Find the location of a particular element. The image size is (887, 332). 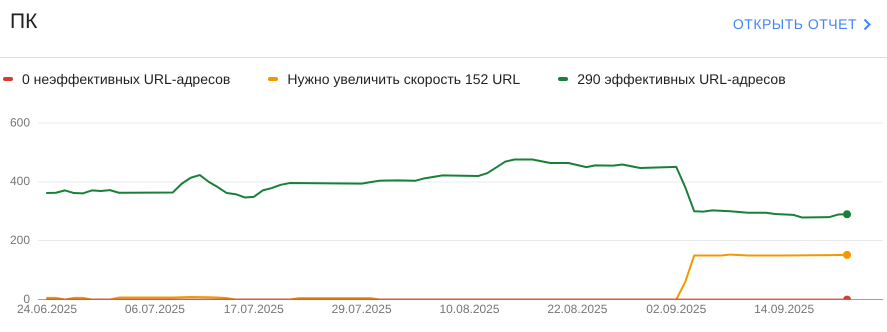

x-tick-label: 29.07.2025 is located at coordinates (362, 309).